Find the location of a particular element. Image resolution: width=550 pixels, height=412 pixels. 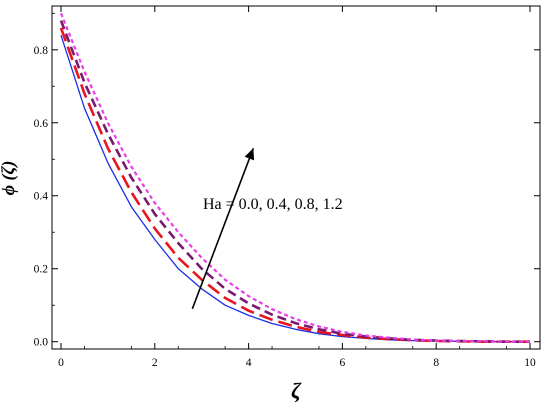

x-axis-label: ζ is located at coordinates (296, 390).